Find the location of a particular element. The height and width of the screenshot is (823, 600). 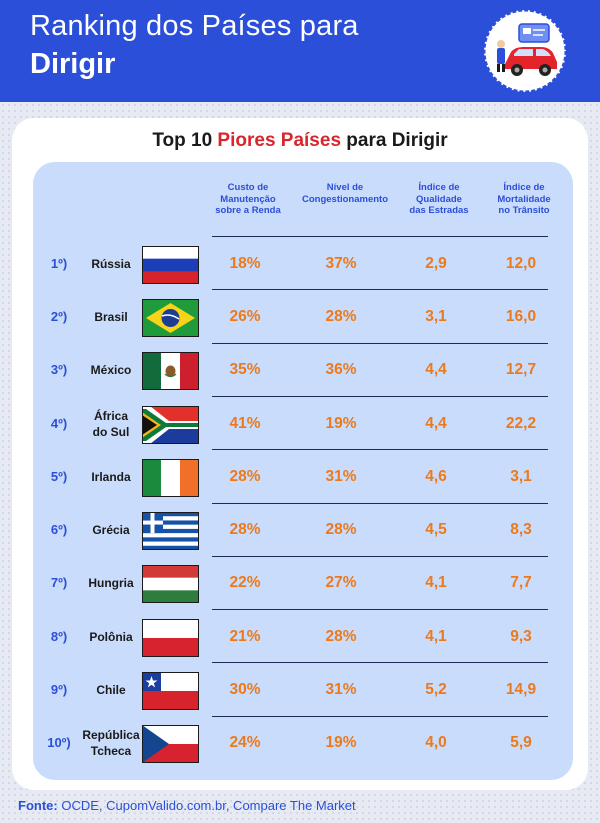

title-highlight: Piores Países is located at coordinates (279, 140).